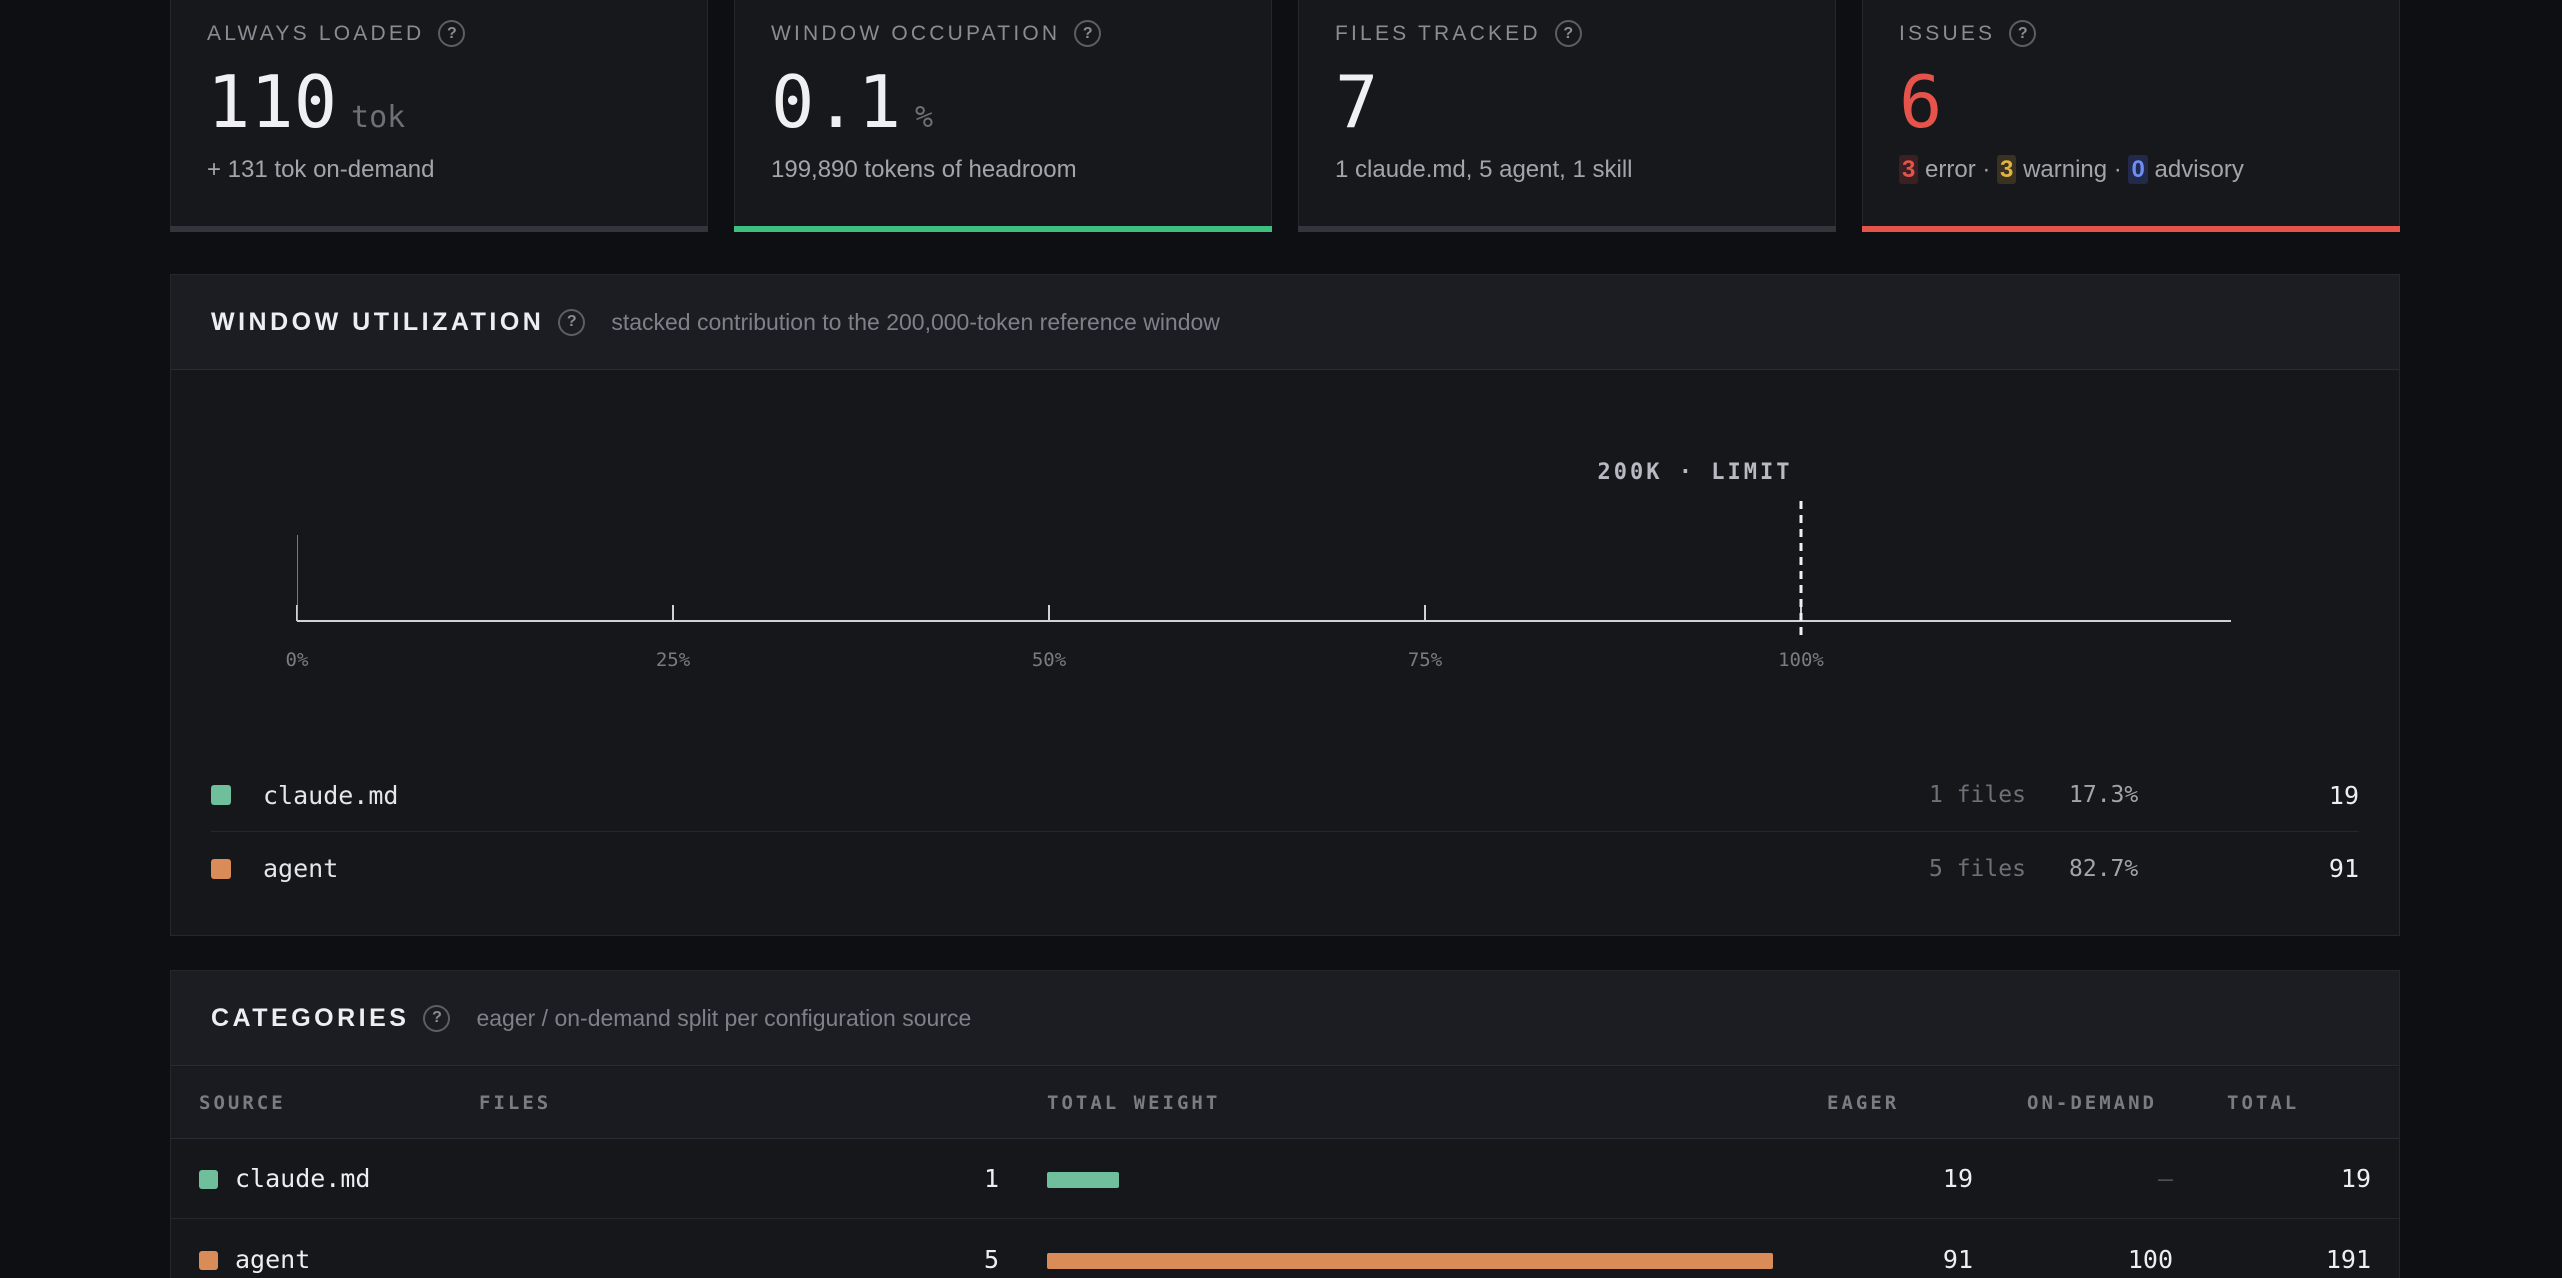  What do you see at coordinates (303, 1178) in the screenshot?
I see `row-source: claude.md` at bounding box center [303, 1178].